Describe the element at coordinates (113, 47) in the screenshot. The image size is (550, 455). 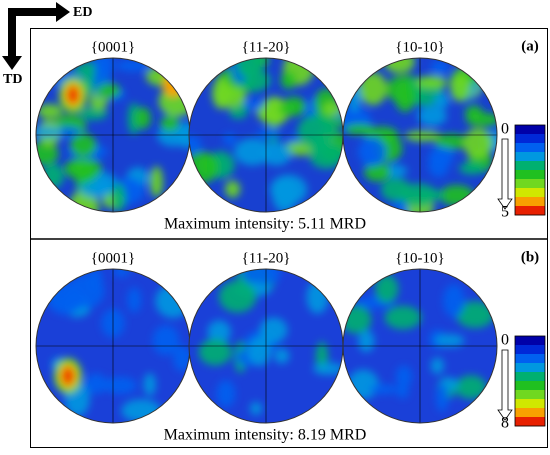
I see `pole-figure-title: {0001}` at that location.